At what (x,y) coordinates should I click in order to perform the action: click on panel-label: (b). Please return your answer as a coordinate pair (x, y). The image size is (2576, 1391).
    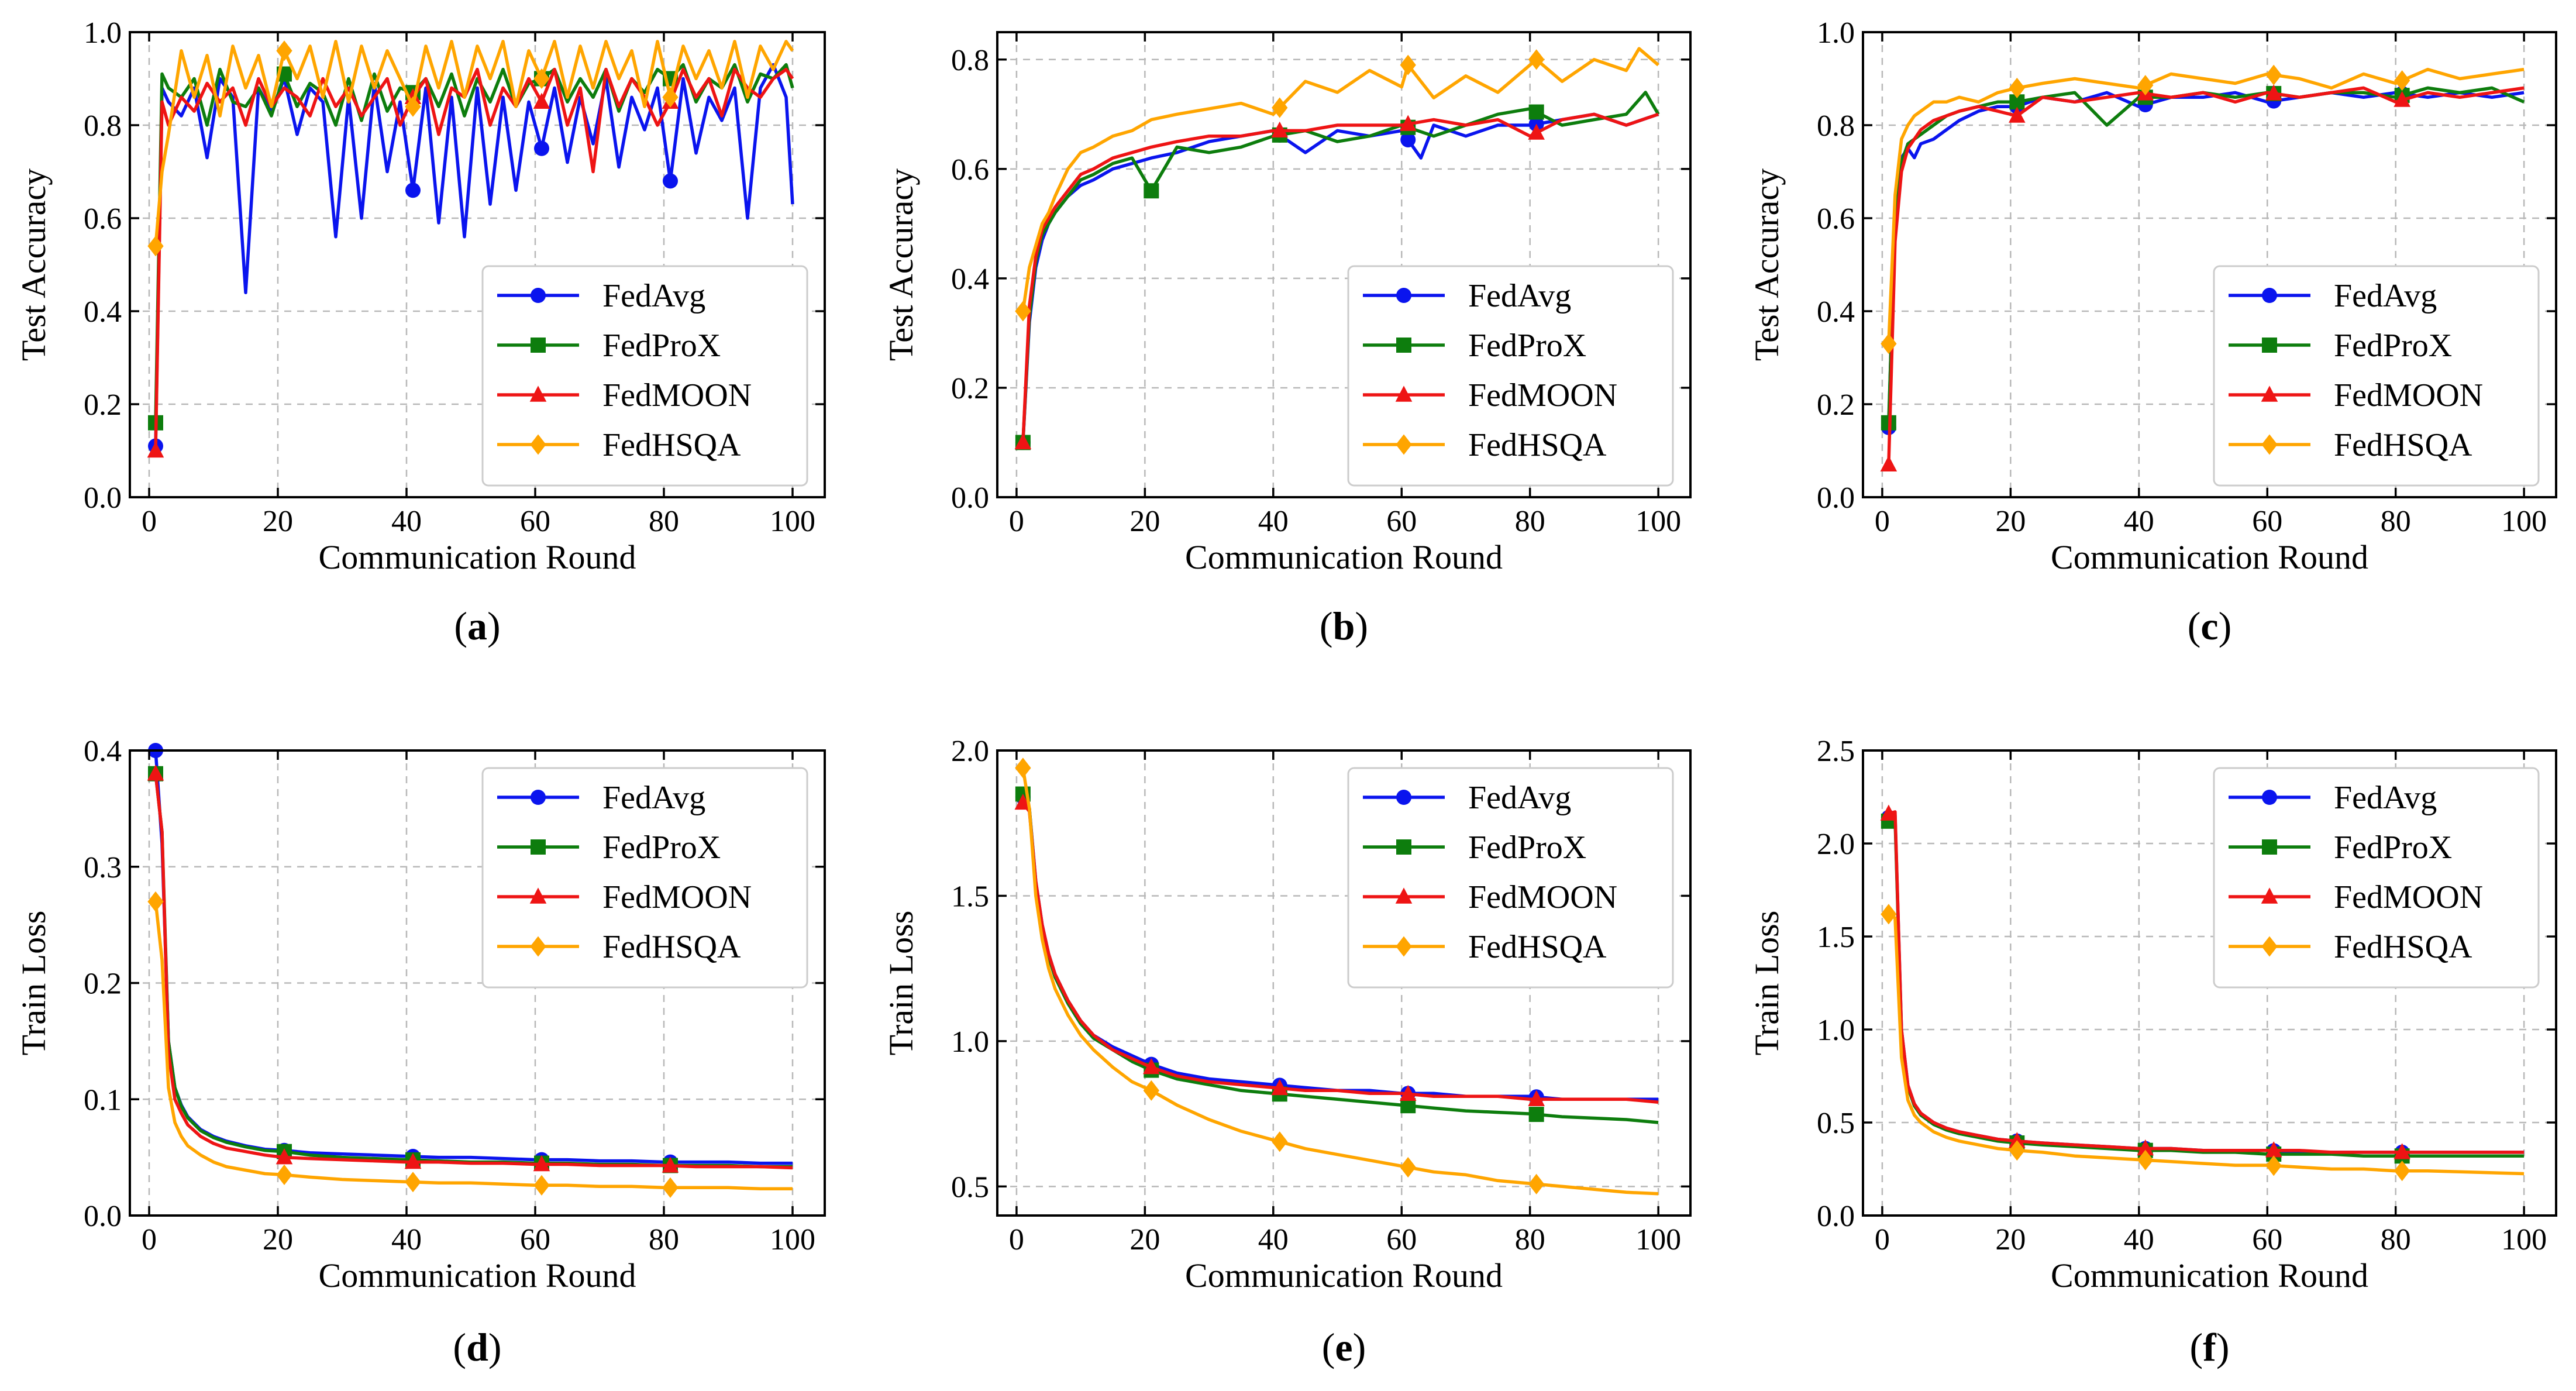
    Looking at the image, I should click on (1344, 626).